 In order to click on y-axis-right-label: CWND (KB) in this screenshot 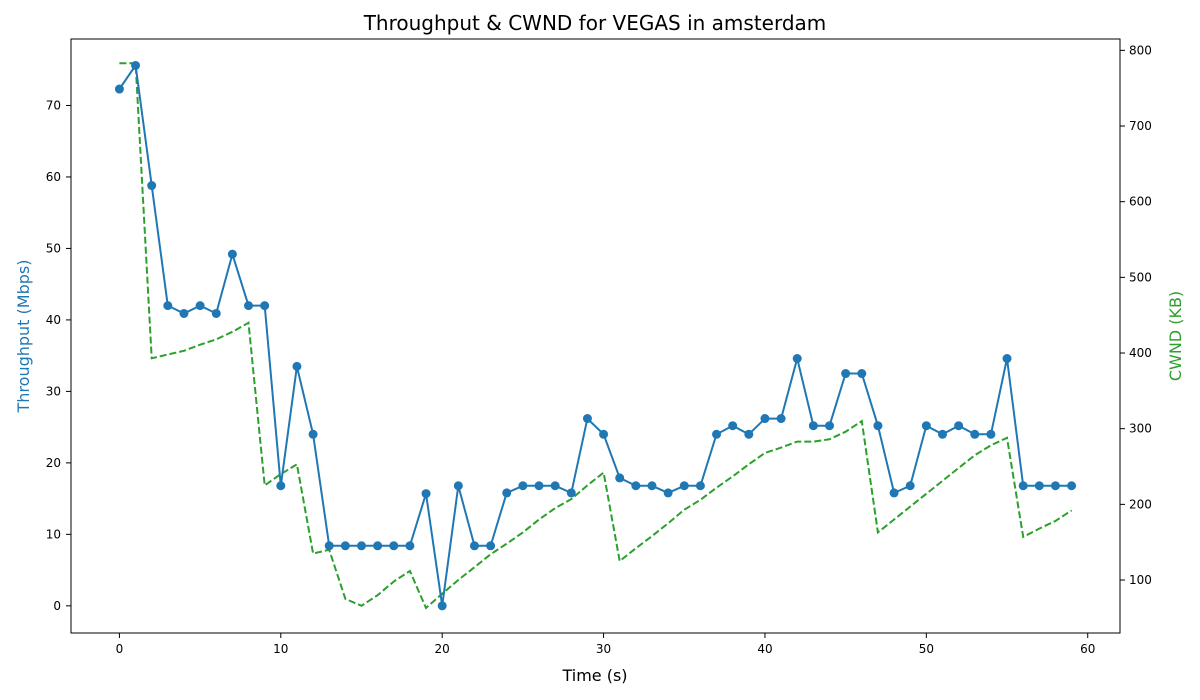, I will do `click(1175, 336)`.